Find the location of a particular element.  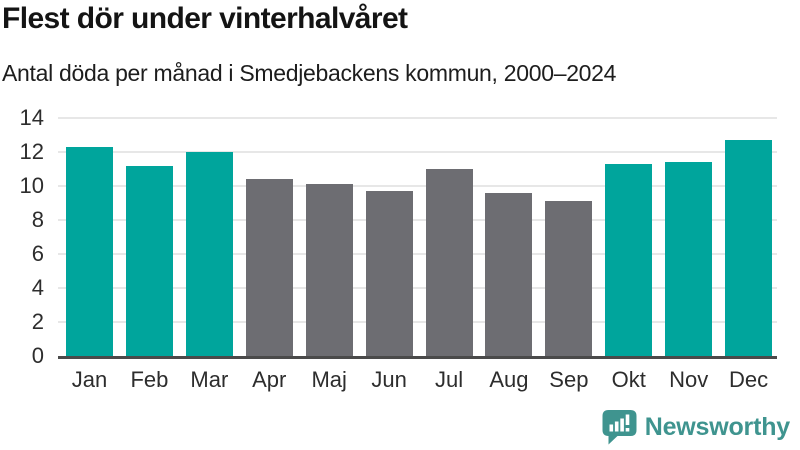

bar-jul is located at coordinates (449, 262).